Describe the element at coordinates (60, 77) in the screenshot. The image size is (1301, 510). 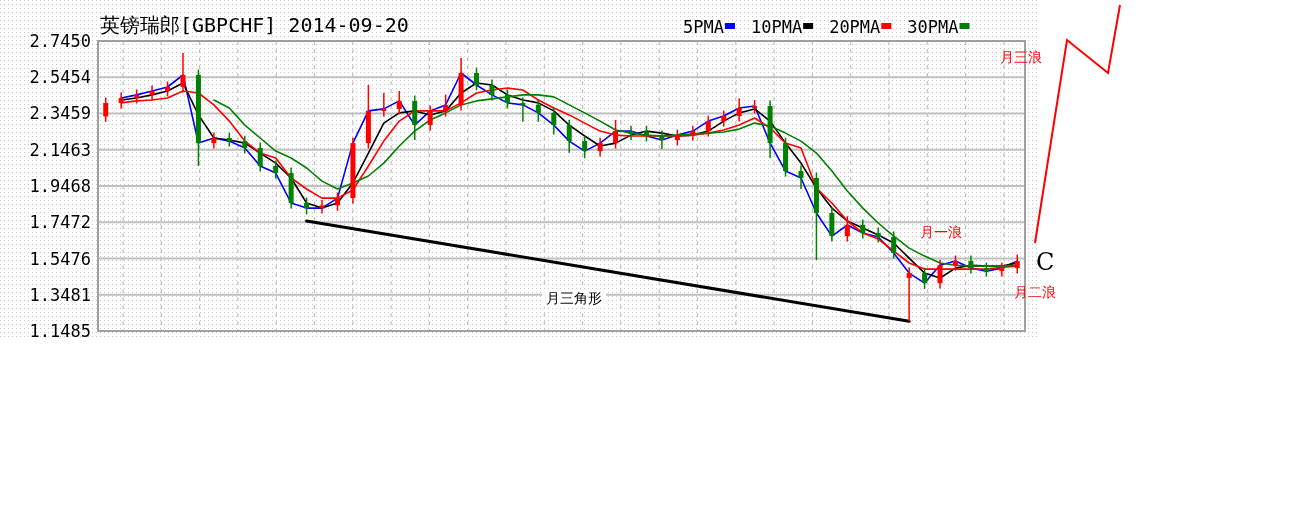
I see `y-tick-label: 2.5454` at that location.